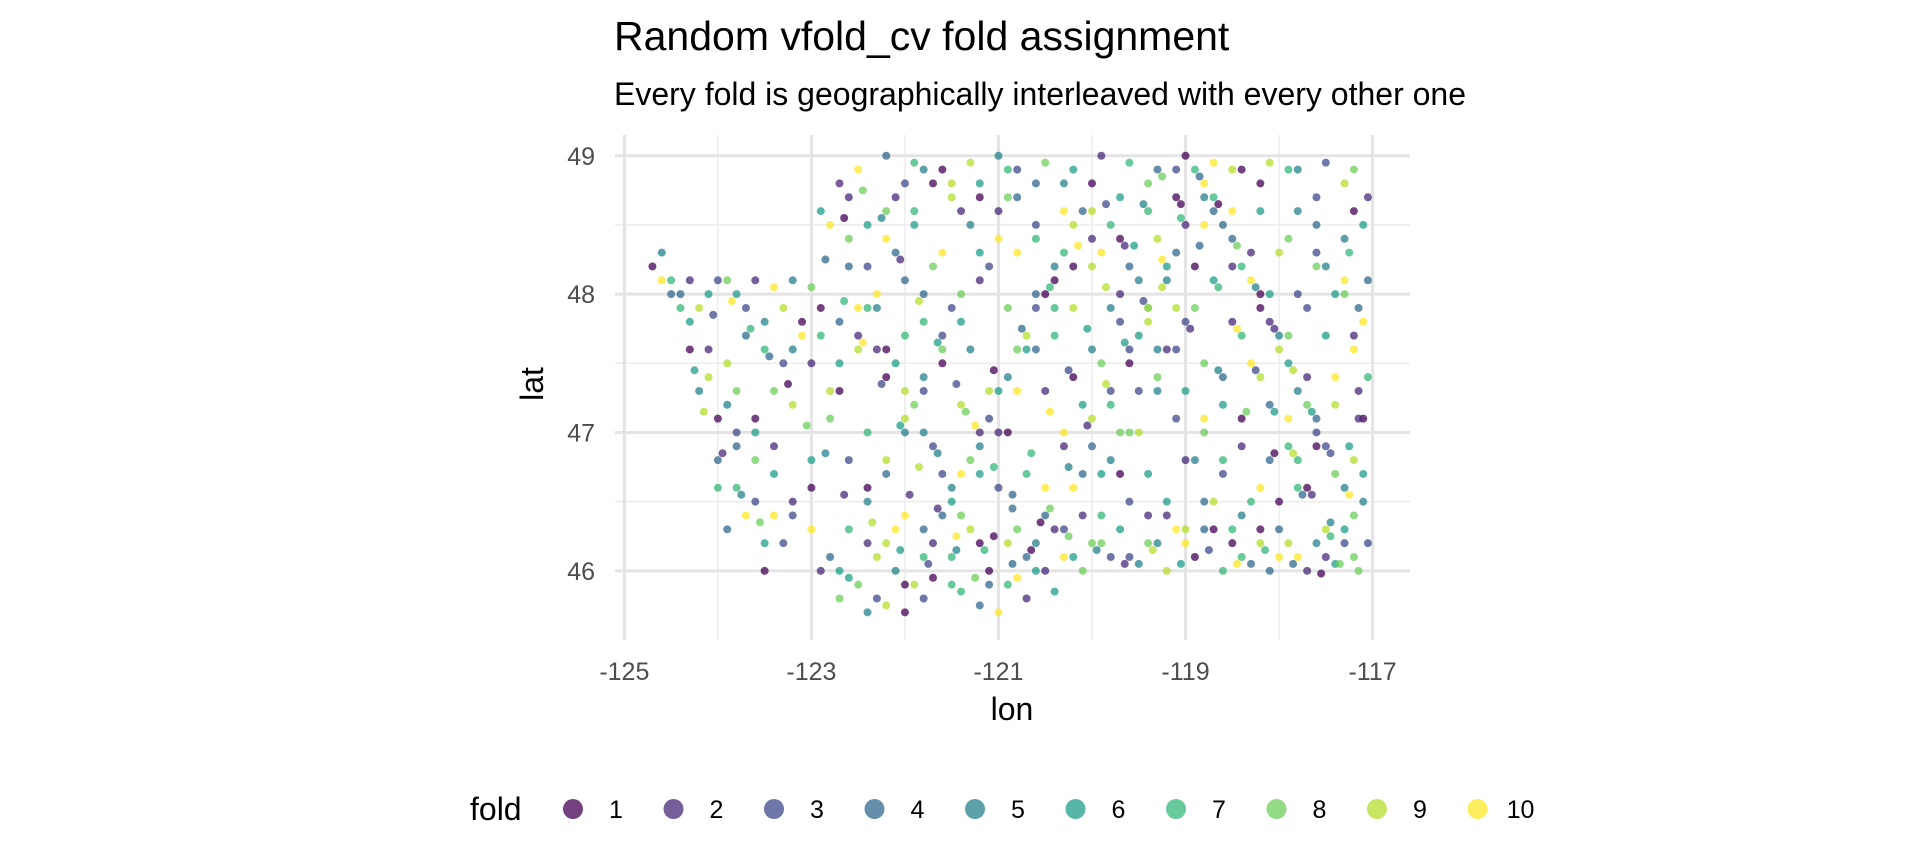  What do you see at coordinates (1219, 810) in the screenshot?
I see `legend-label-7: 7` at bounding box center [1219, 810].